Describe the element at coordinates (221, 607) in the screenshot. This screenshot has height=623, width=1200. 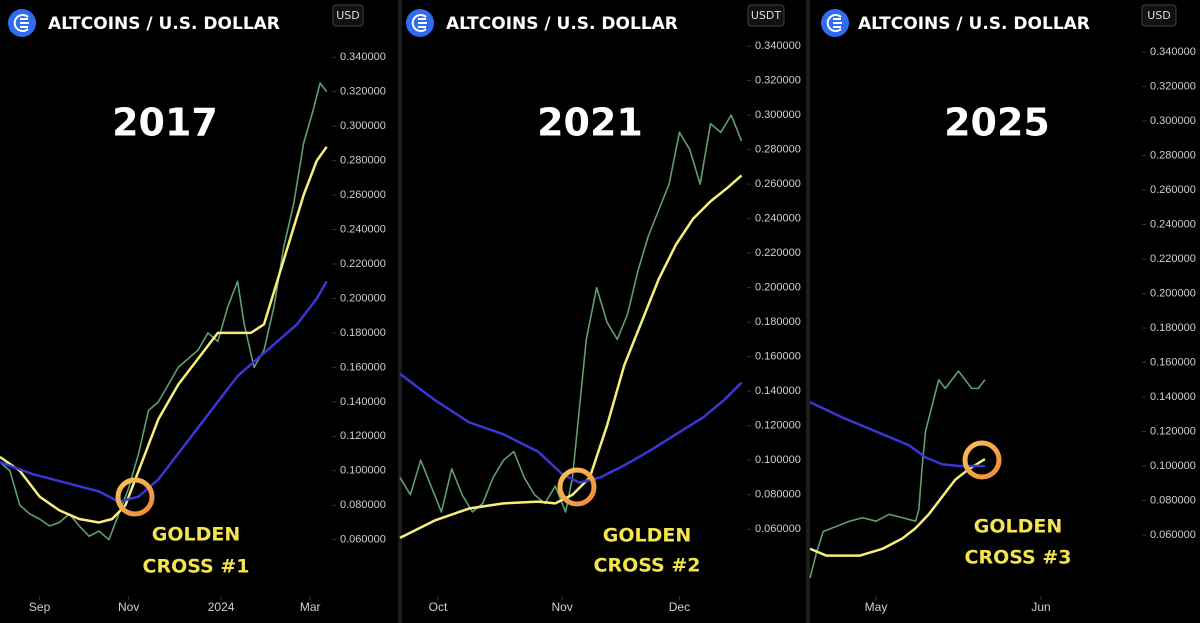
I see `x-tick-label: 2024` at that location.